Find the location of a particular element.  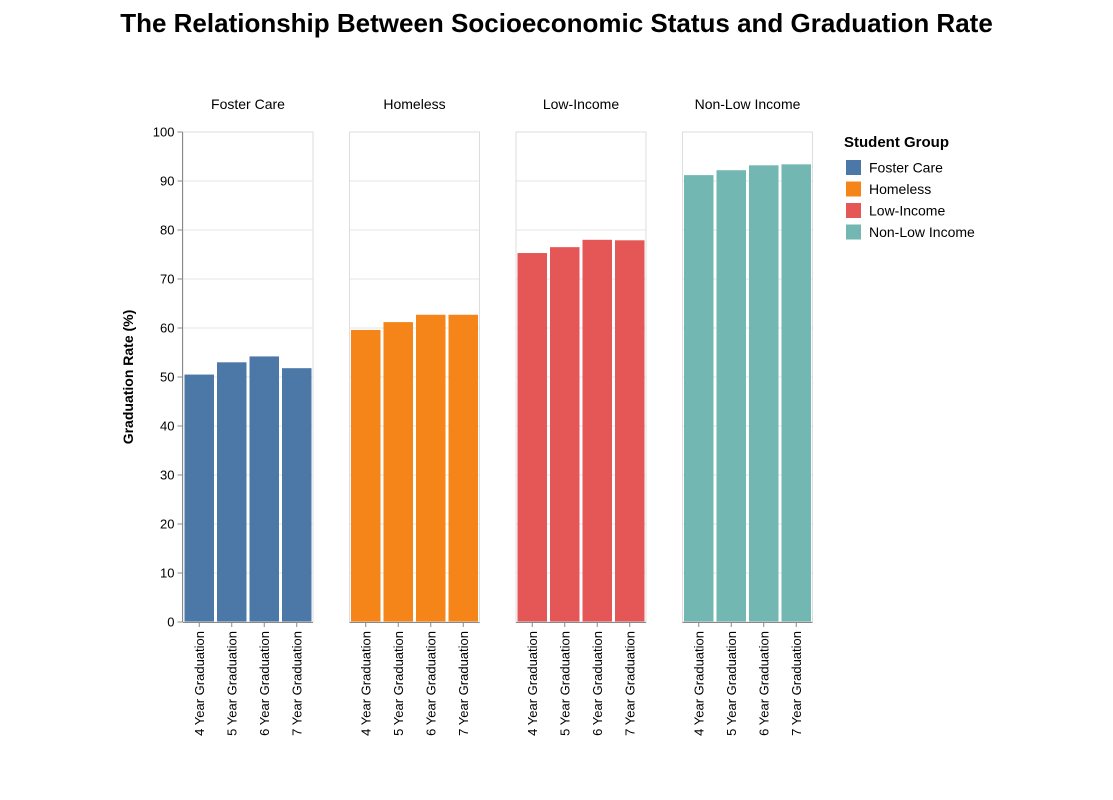

legend-label: Foster Care is located at coordinates (906, 168).